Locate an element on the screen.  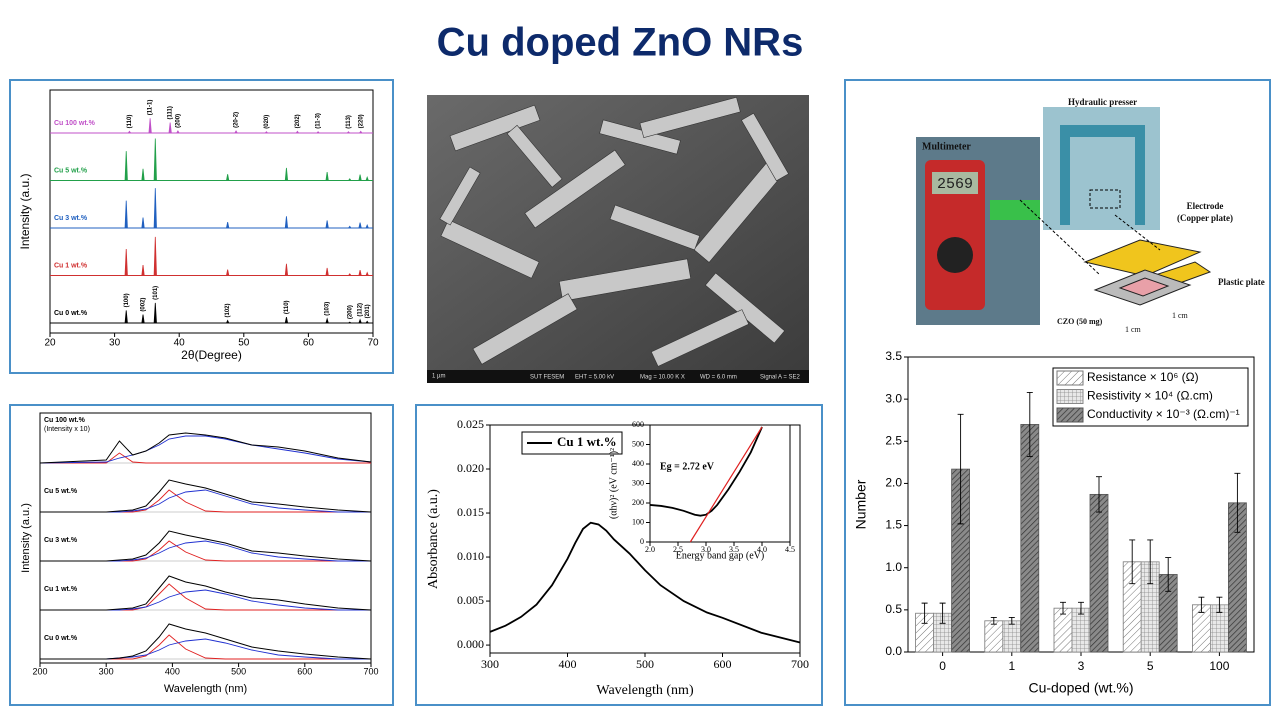
series-label: Cu 3 wt.% is located at coordinates (71, 218).